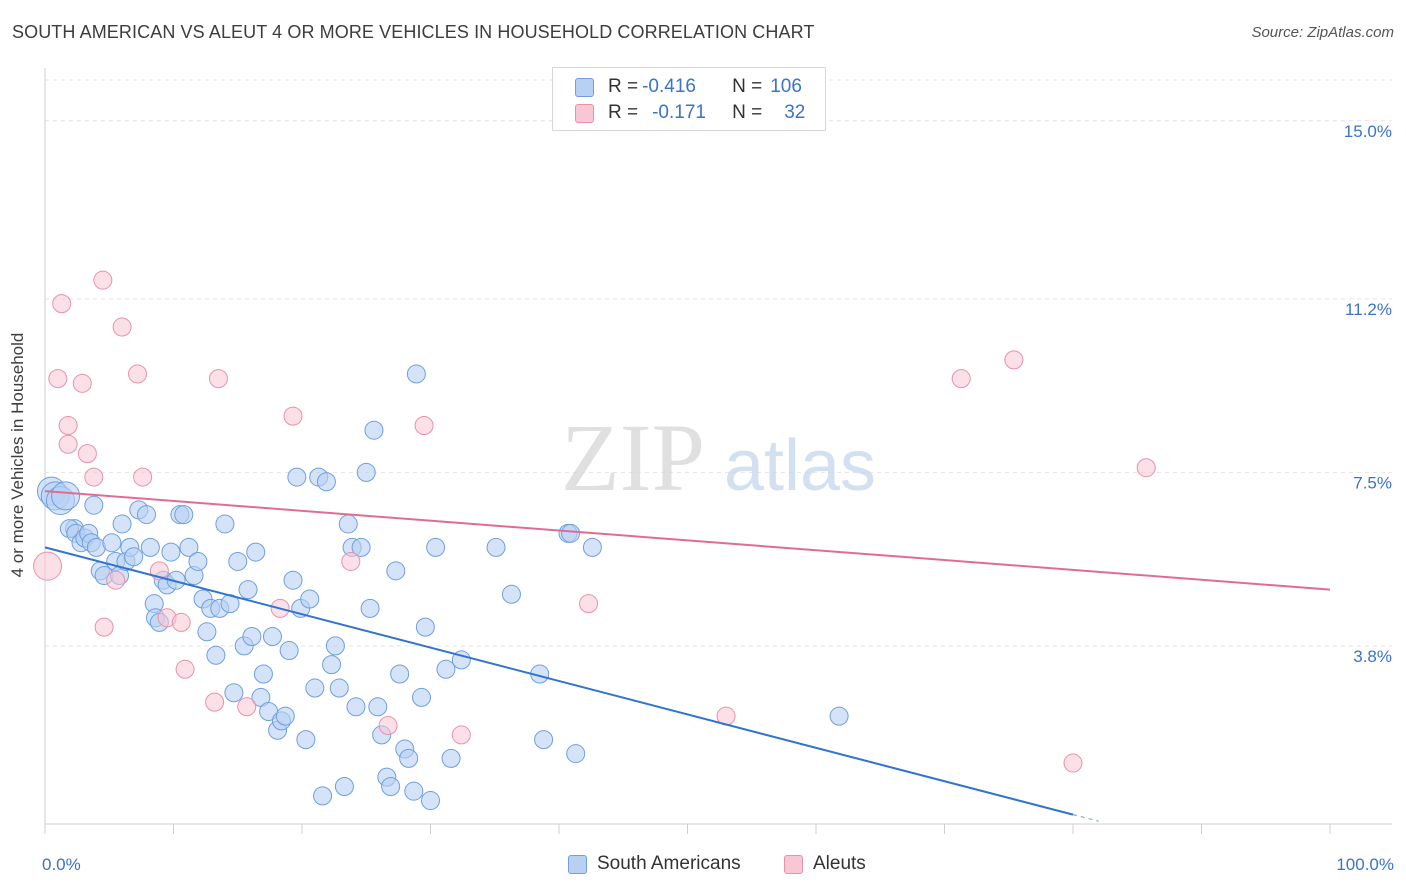 The image size is (1406, 892). Describe the element at coordinates (688, 87) in the screenshot. I see `legend-row-south-americans: R = -0.416 N = 106` at that location.